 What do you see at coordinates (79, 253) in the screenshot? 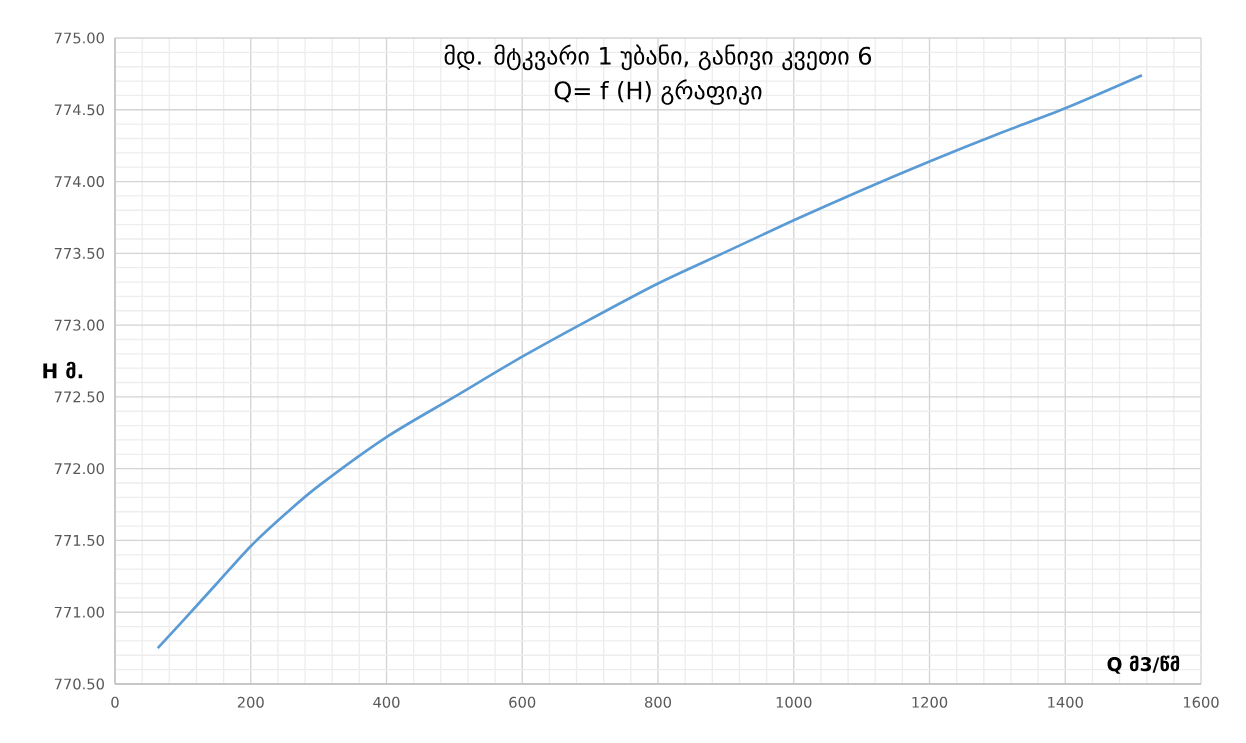
I see `y-tick-label: 773.50` at bounding box center [79, 253].